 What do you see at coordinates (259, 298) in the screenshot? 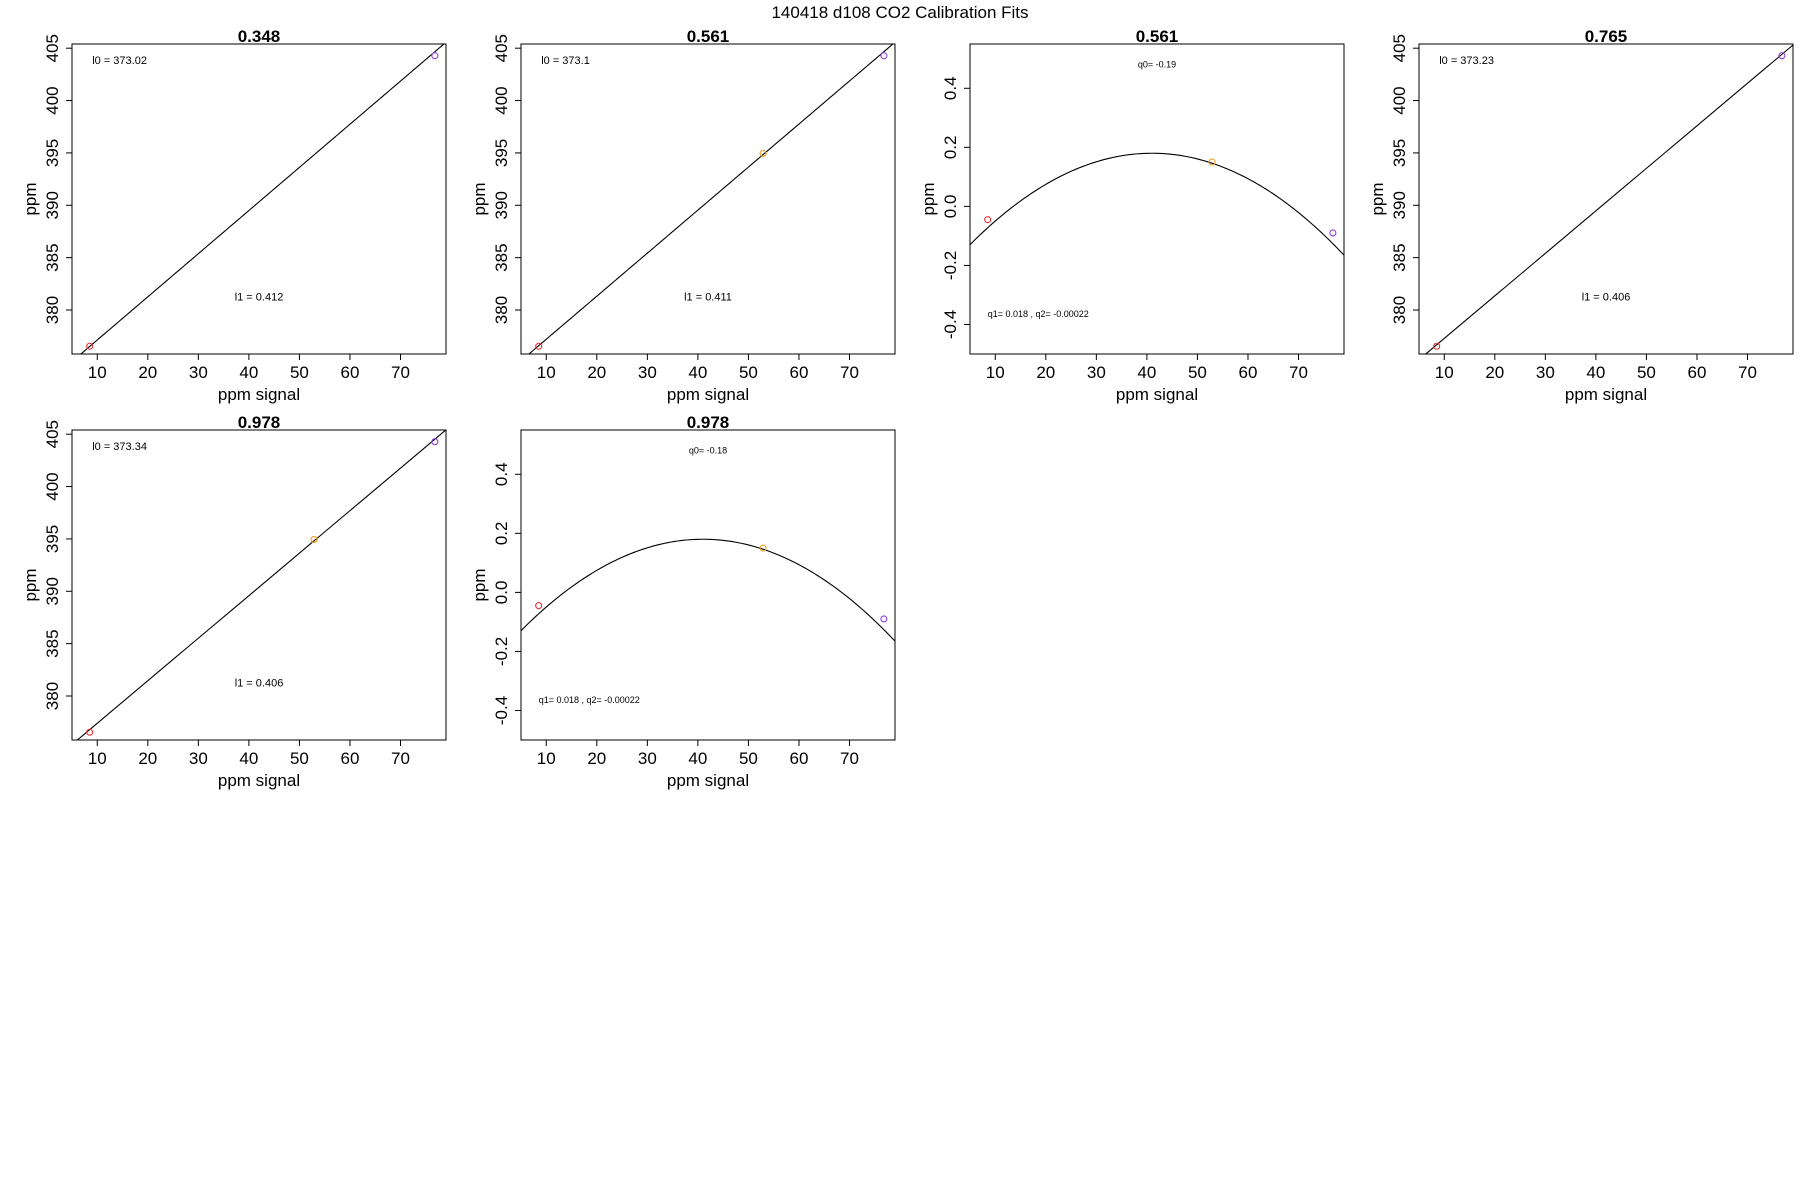
I see `coefficient-annotation: l1 = 0.412` at bounding box center [259, 298].